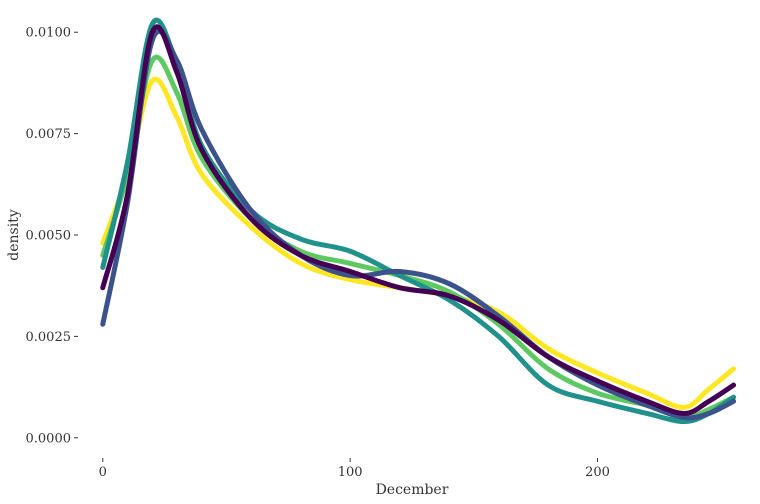  Describe the element at coordinates (49, 236) in the screenshot. I see `y-tick-label: 0.0050` at that location.